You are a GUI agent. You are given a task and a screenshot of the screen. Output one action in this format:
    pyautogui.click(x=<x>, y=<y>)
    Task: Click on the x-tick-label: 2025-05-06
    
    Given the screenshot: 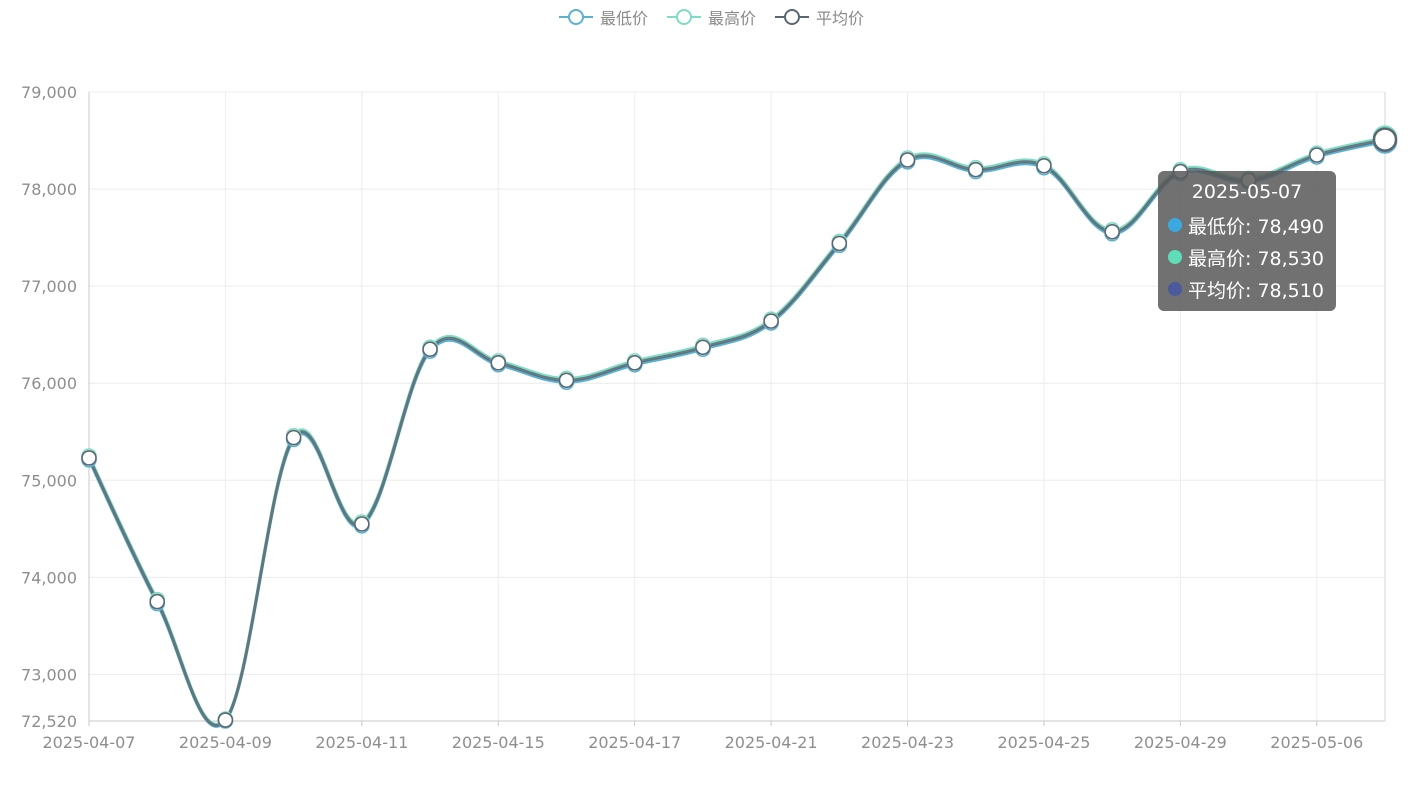 What is the action you would take?
    pyautogui.click(x=1316, y=742)
    